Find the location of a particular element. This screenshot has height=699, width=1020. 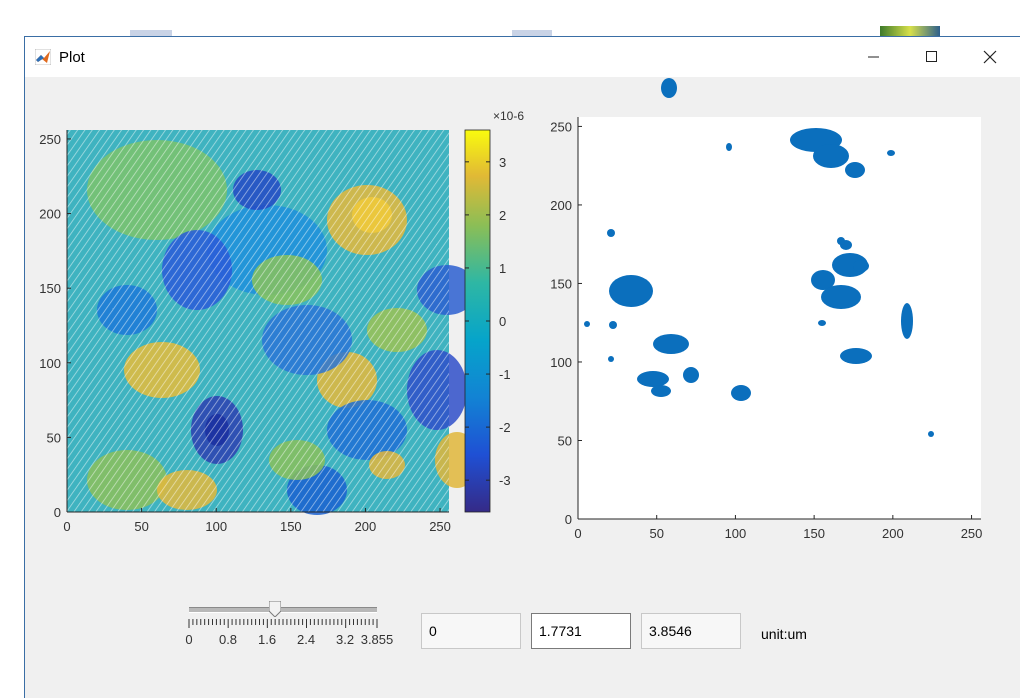

slider-tick-label: 0.8 is located at coordinates (228, 639).